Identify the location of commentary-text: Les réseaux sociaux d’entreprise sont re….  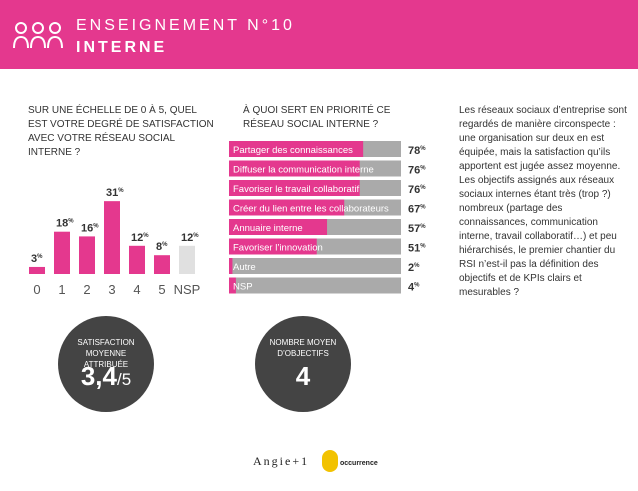
(543, 201).